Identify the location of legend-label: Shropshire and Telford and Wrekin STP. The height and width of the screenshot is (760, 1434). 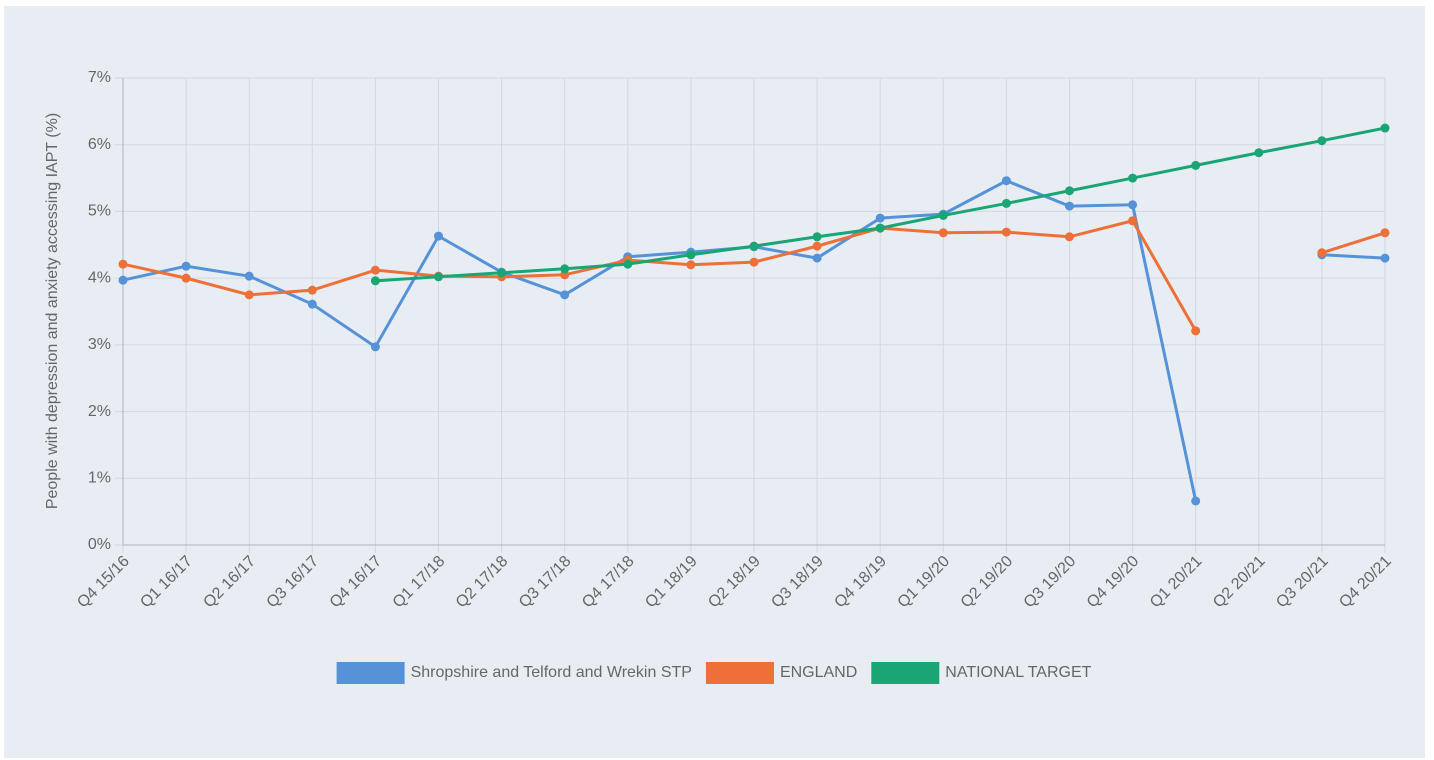
(551, 672).